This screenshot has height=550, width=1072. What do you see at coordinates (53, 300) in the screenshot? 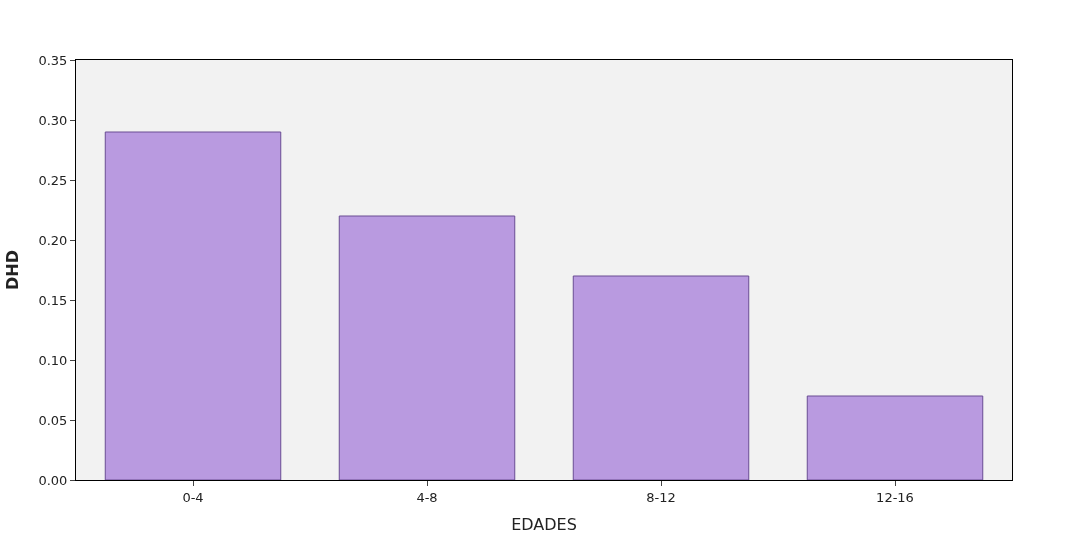
I see `y-tick-label: 0.15` at bounding box center [53, 300].